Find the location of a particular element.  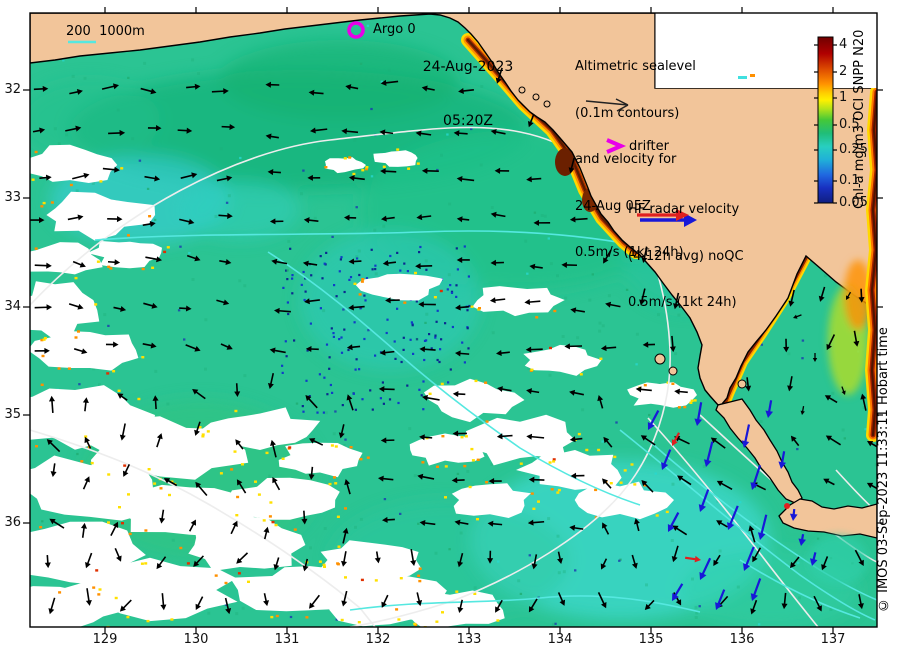

credit-text: © IMOS 03-Sep-2023 11:33:11 Hobart time is located at coordinates (883, 470).